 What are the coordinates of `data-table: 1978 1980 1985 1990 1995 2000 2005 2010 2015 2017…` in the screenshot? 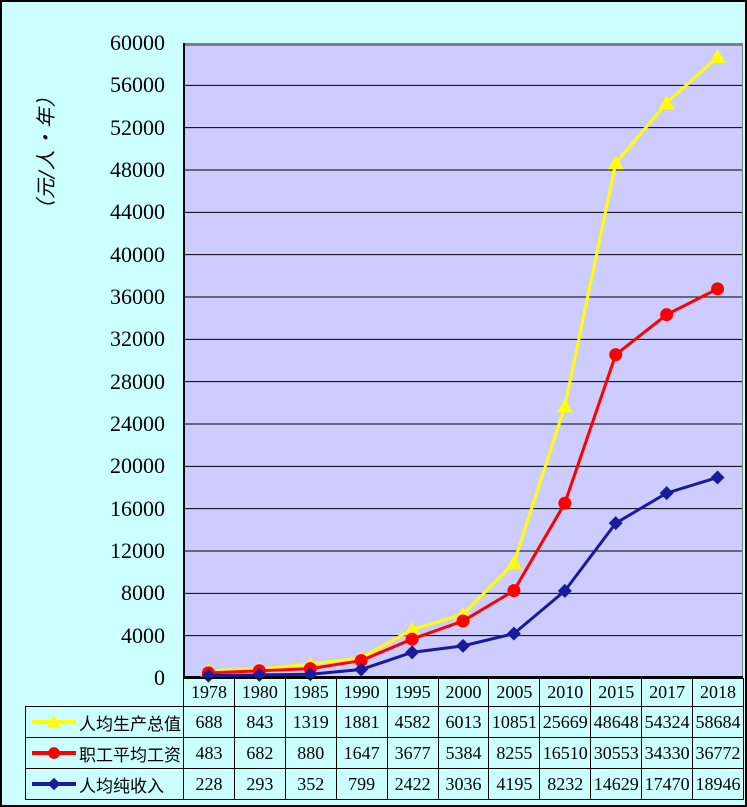 It's located at (384, 739).